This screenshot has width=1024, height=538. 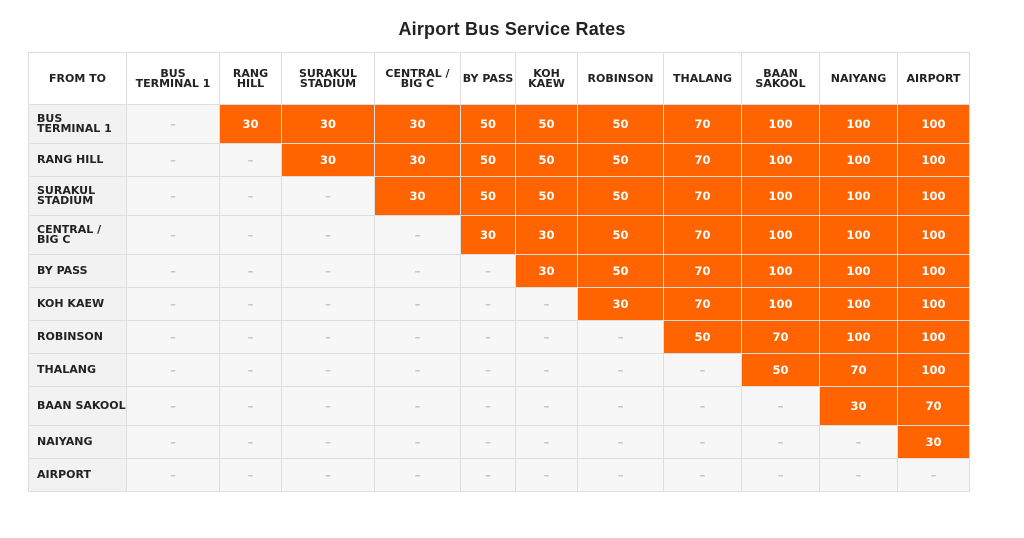 I want to click on row-header: BAAN SAKOOL, so click(x=77, y=406).